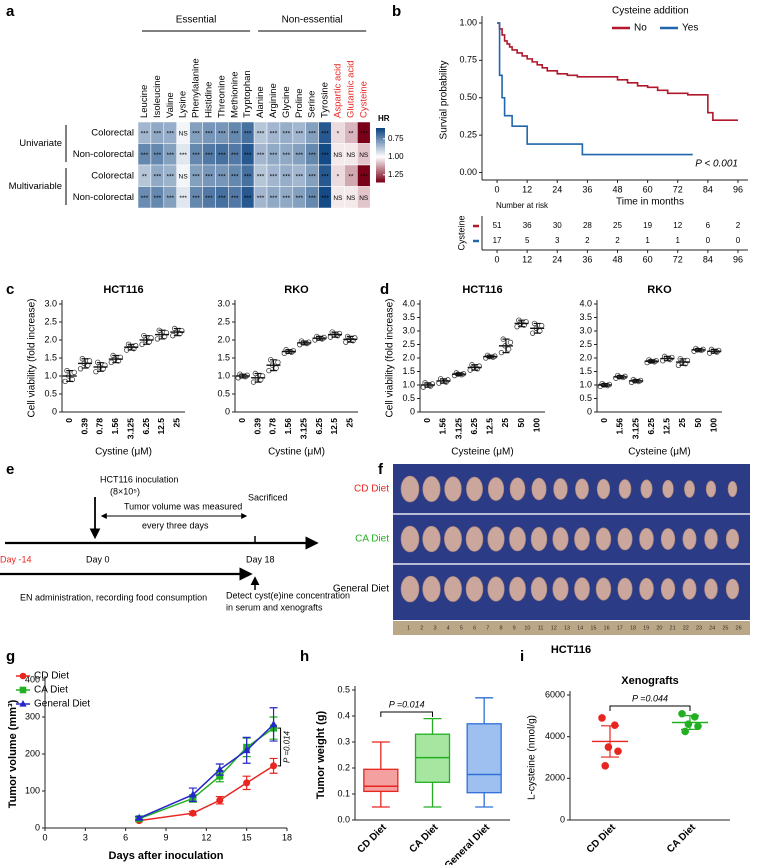  What do you see at coordinates (527, 225) in the screenshot?
I see `risk-count: 36` at bounding box center [527, 225].